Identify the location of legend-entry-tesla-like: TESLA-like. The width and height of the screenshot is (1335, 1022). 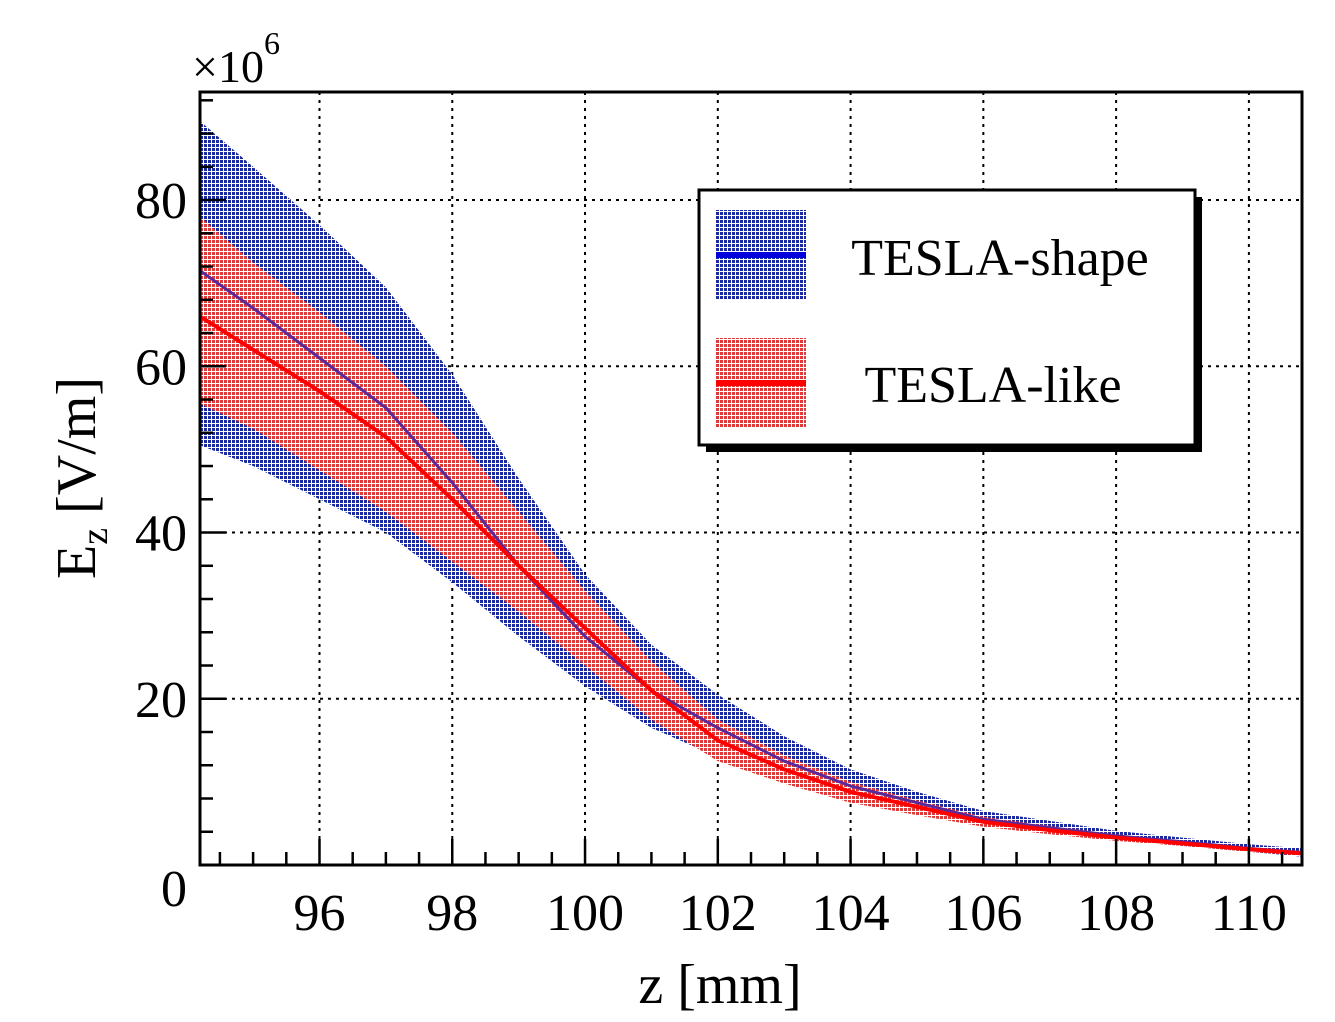
(919, 383).